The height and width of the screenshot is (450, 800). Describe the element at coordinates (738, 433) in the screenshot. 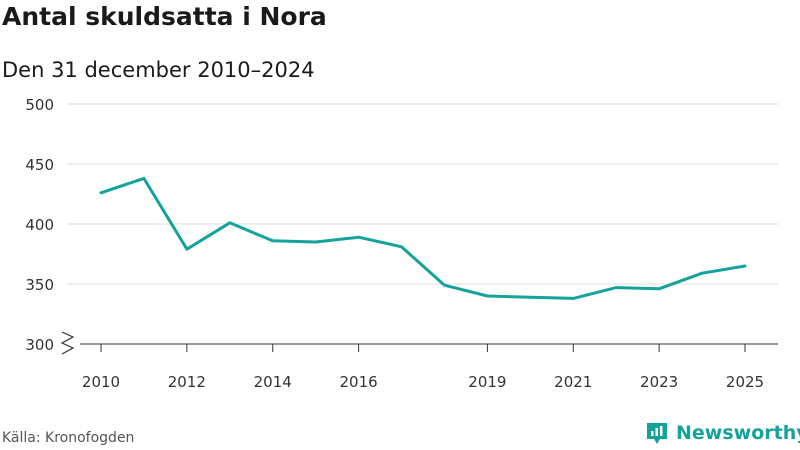

I see `brand-name: Newsworthy` at that location.